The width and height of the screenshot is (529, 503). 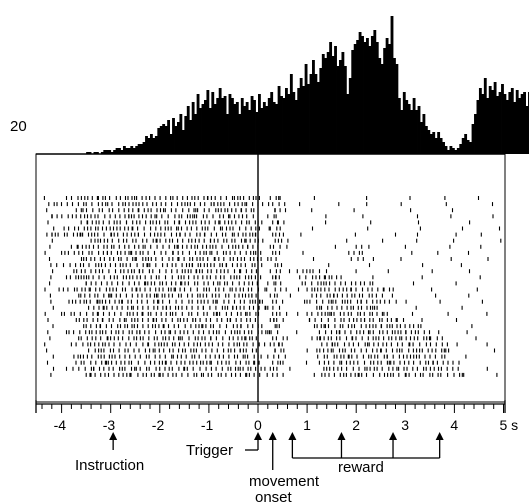 I want to click on tick-label: 3, so click(x=405, y=425).